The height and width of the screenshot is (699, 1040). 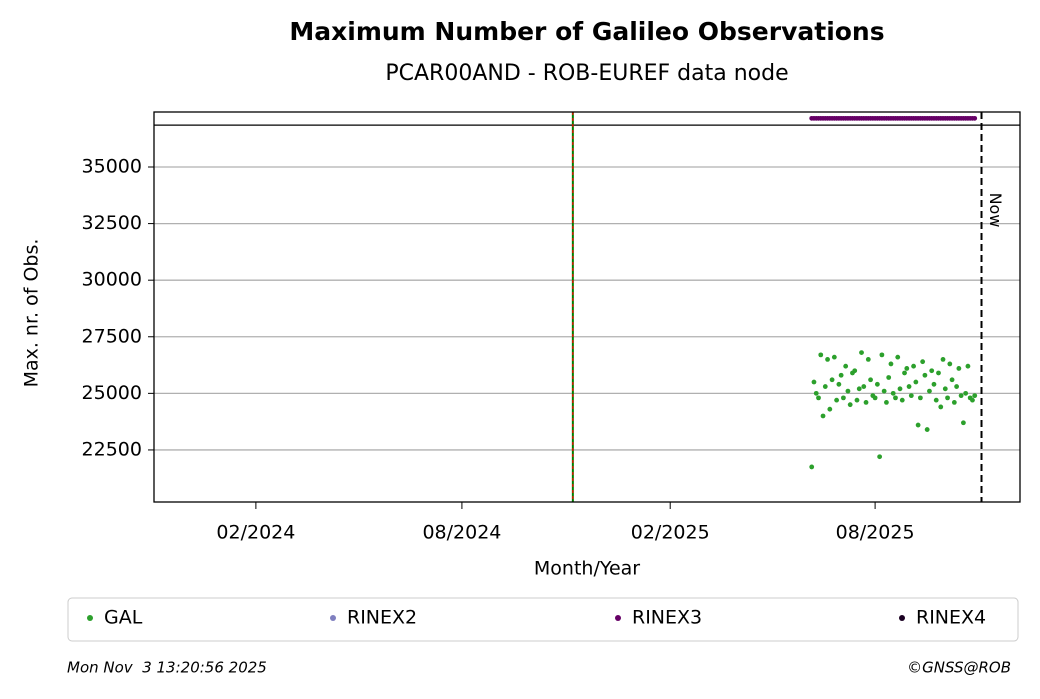 I want to click on chart-subtitle: PCAR00AND - ROB-EUREF data node, so click(x=586, y=73).